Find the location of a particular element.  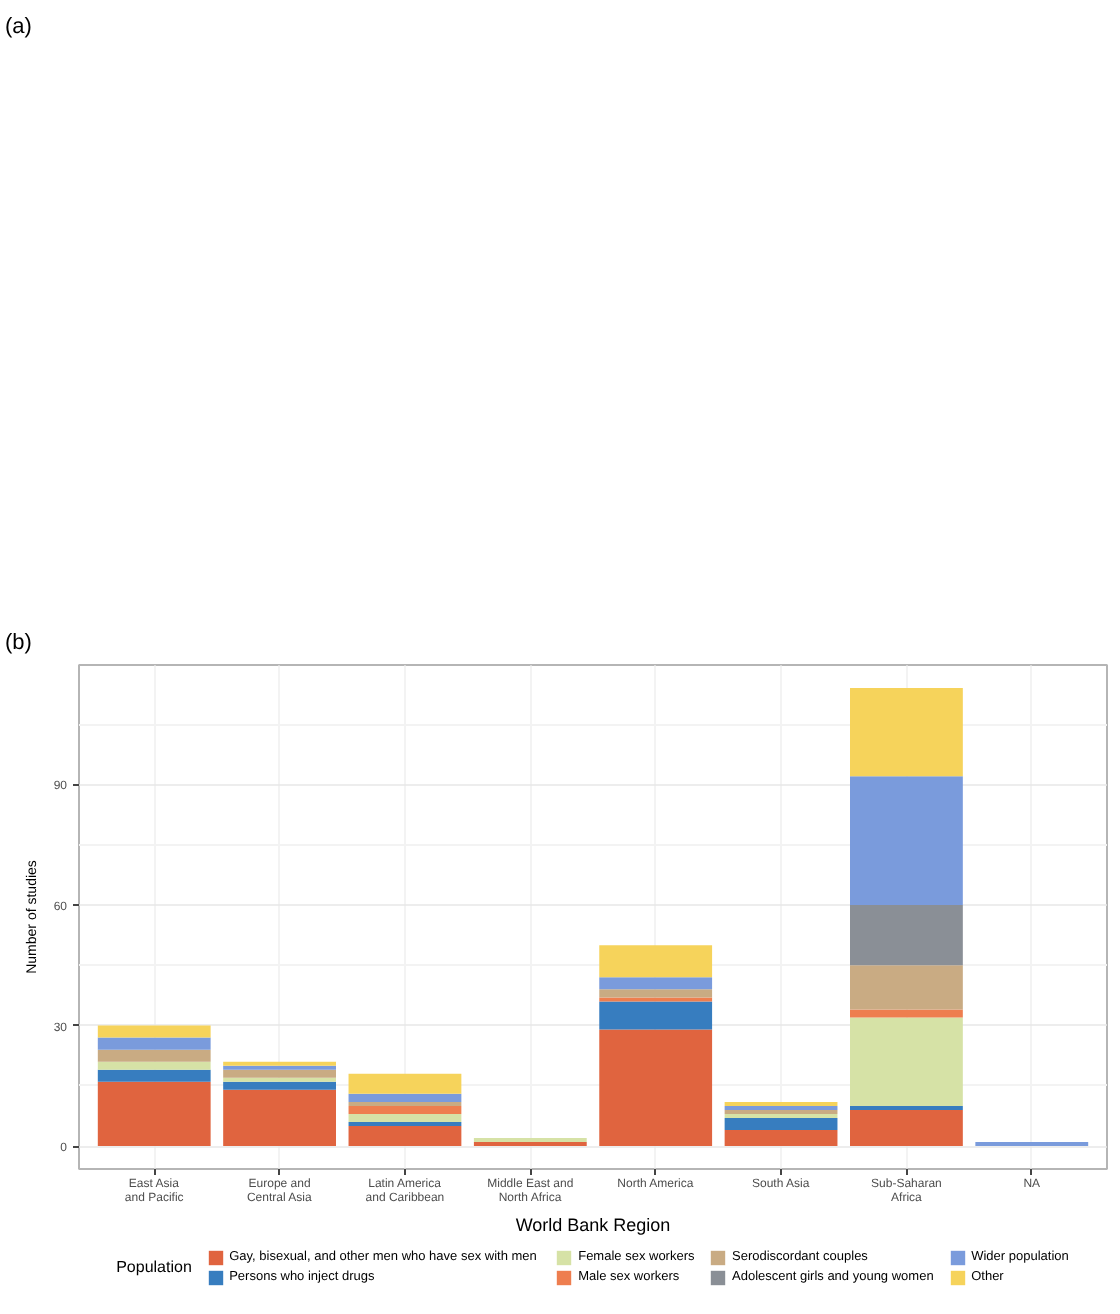

text: (a) is located at coordinates (18, 27).